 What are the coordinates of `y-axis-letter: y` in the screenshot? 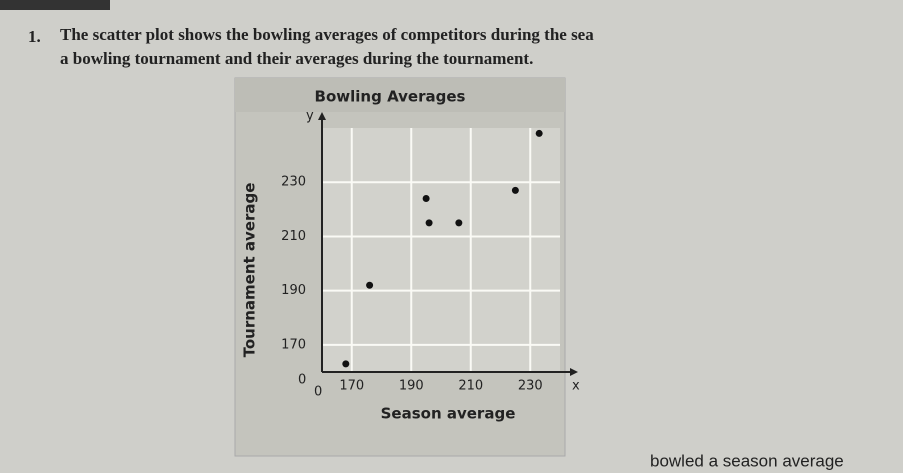 It's located at (310, 116).